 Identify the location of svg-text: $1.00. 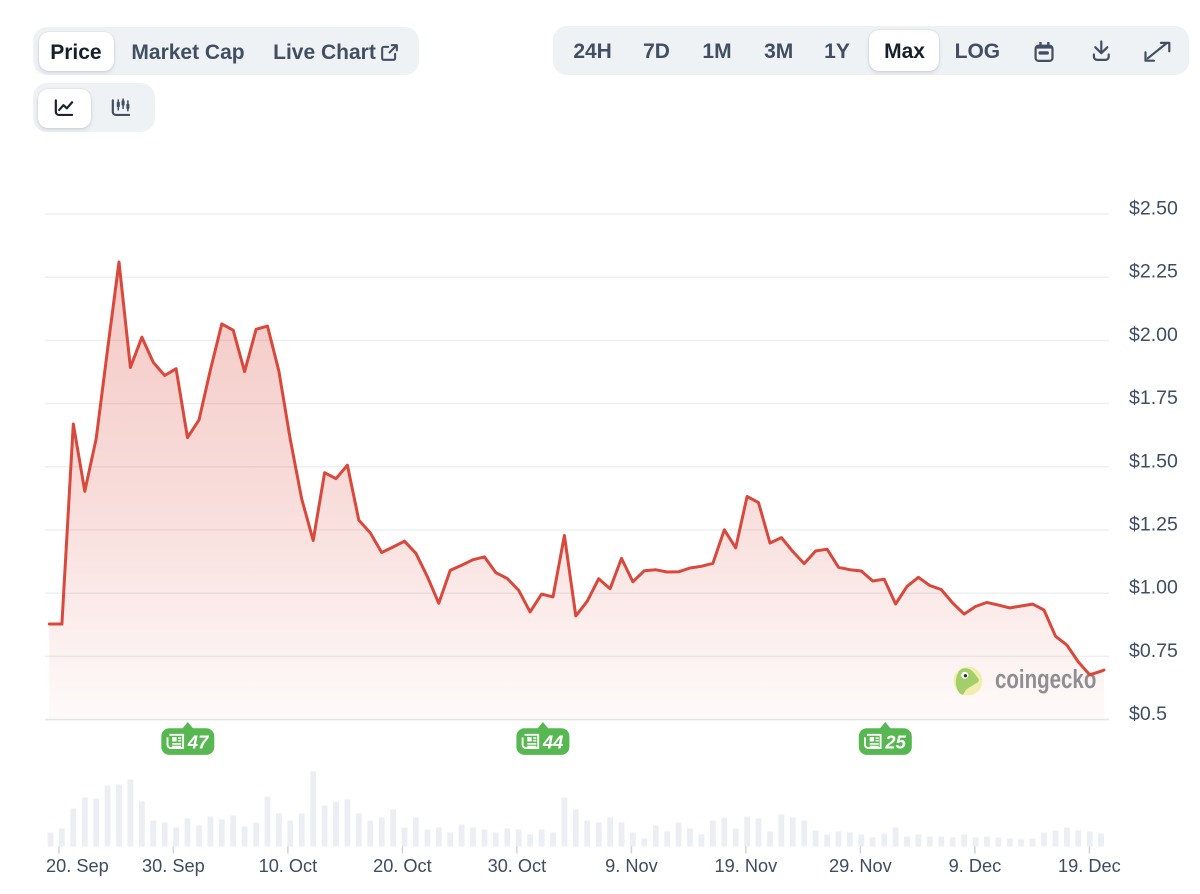
(1153, 588).